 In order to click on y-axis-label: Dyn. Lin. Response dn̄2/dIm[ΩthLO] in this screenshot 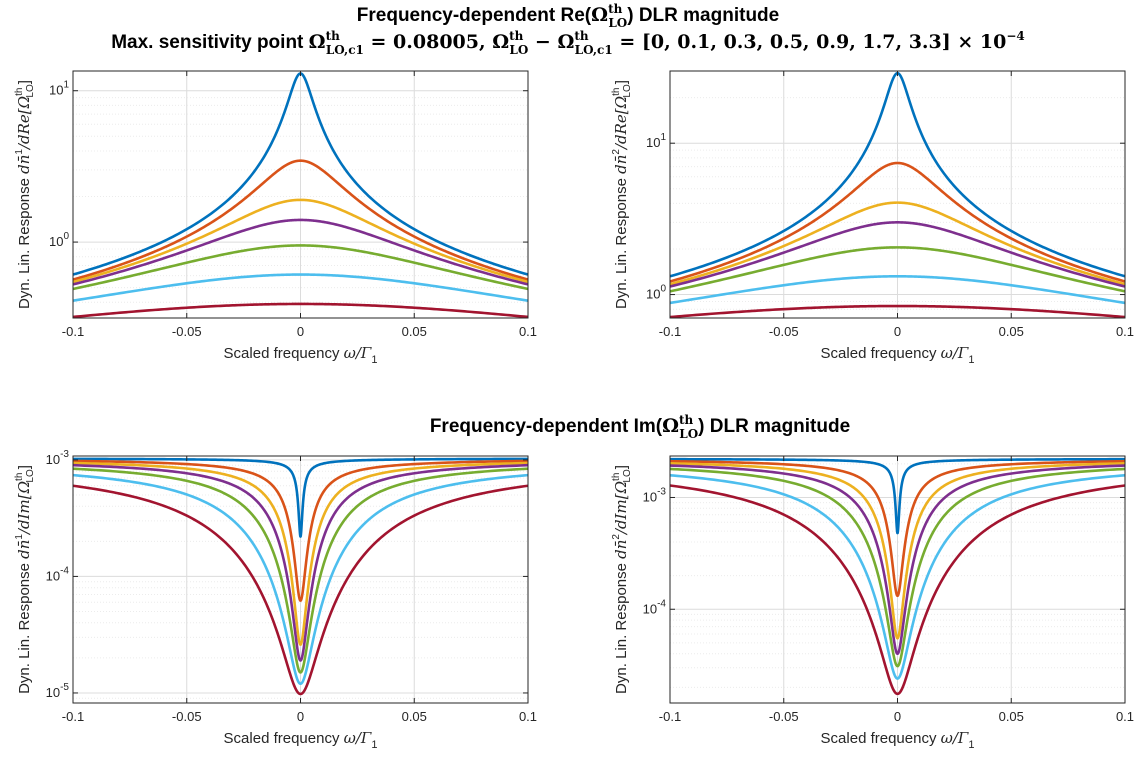, I will do `click(622, 579)`.